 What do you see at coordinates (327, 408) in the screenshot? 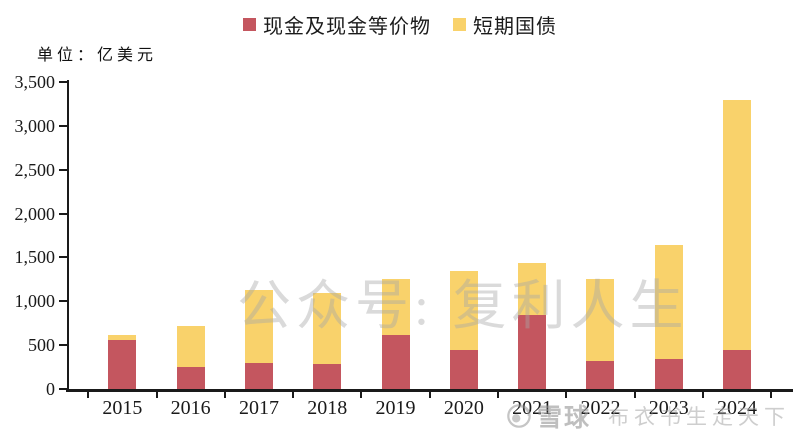
I see `x-axis-label-2018: 2018` at bounding box center [327, 408].